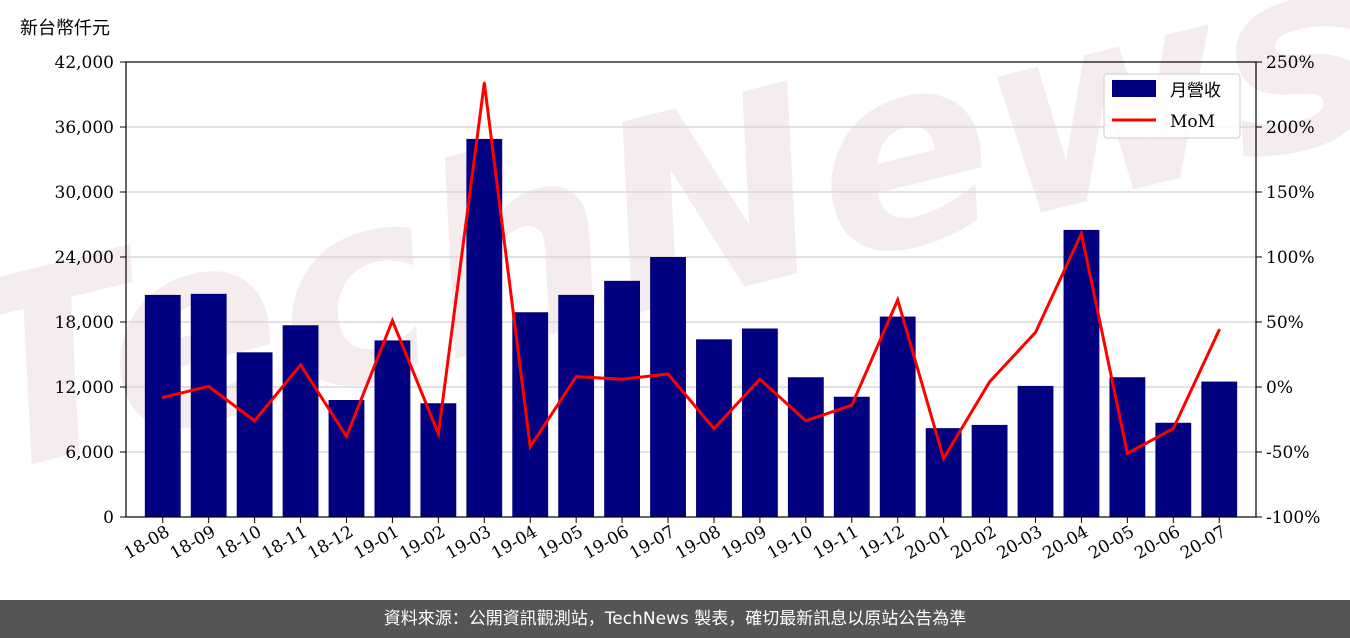  Describe the element at coordinates (84, 388) in the screenshot. I see `left-tick-label: 12,000` at that location.